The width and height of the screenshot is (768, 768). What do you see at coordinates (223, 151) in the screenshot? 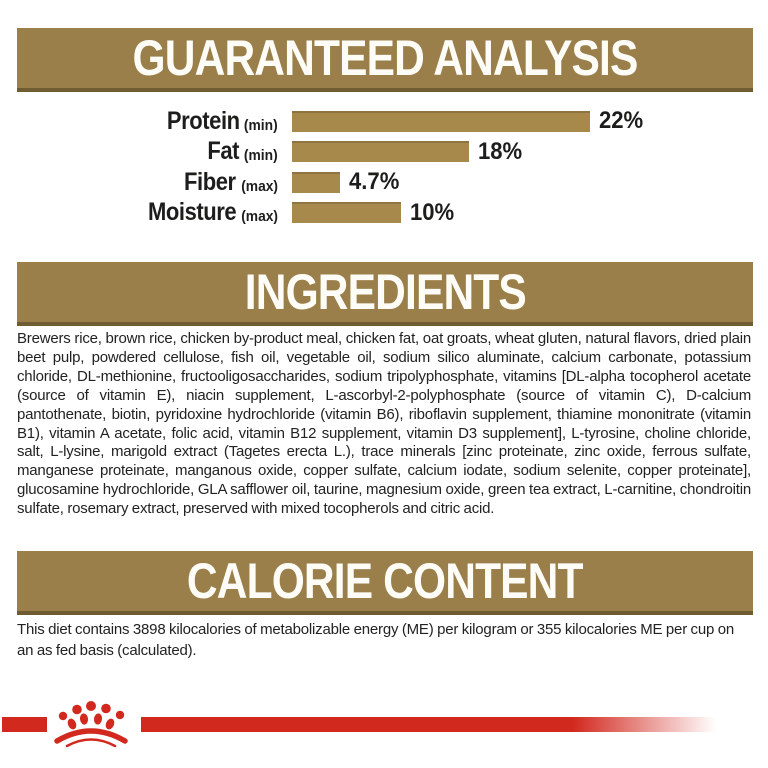
I see `nutrient-name: Fat` at bounding box center [223, 151].